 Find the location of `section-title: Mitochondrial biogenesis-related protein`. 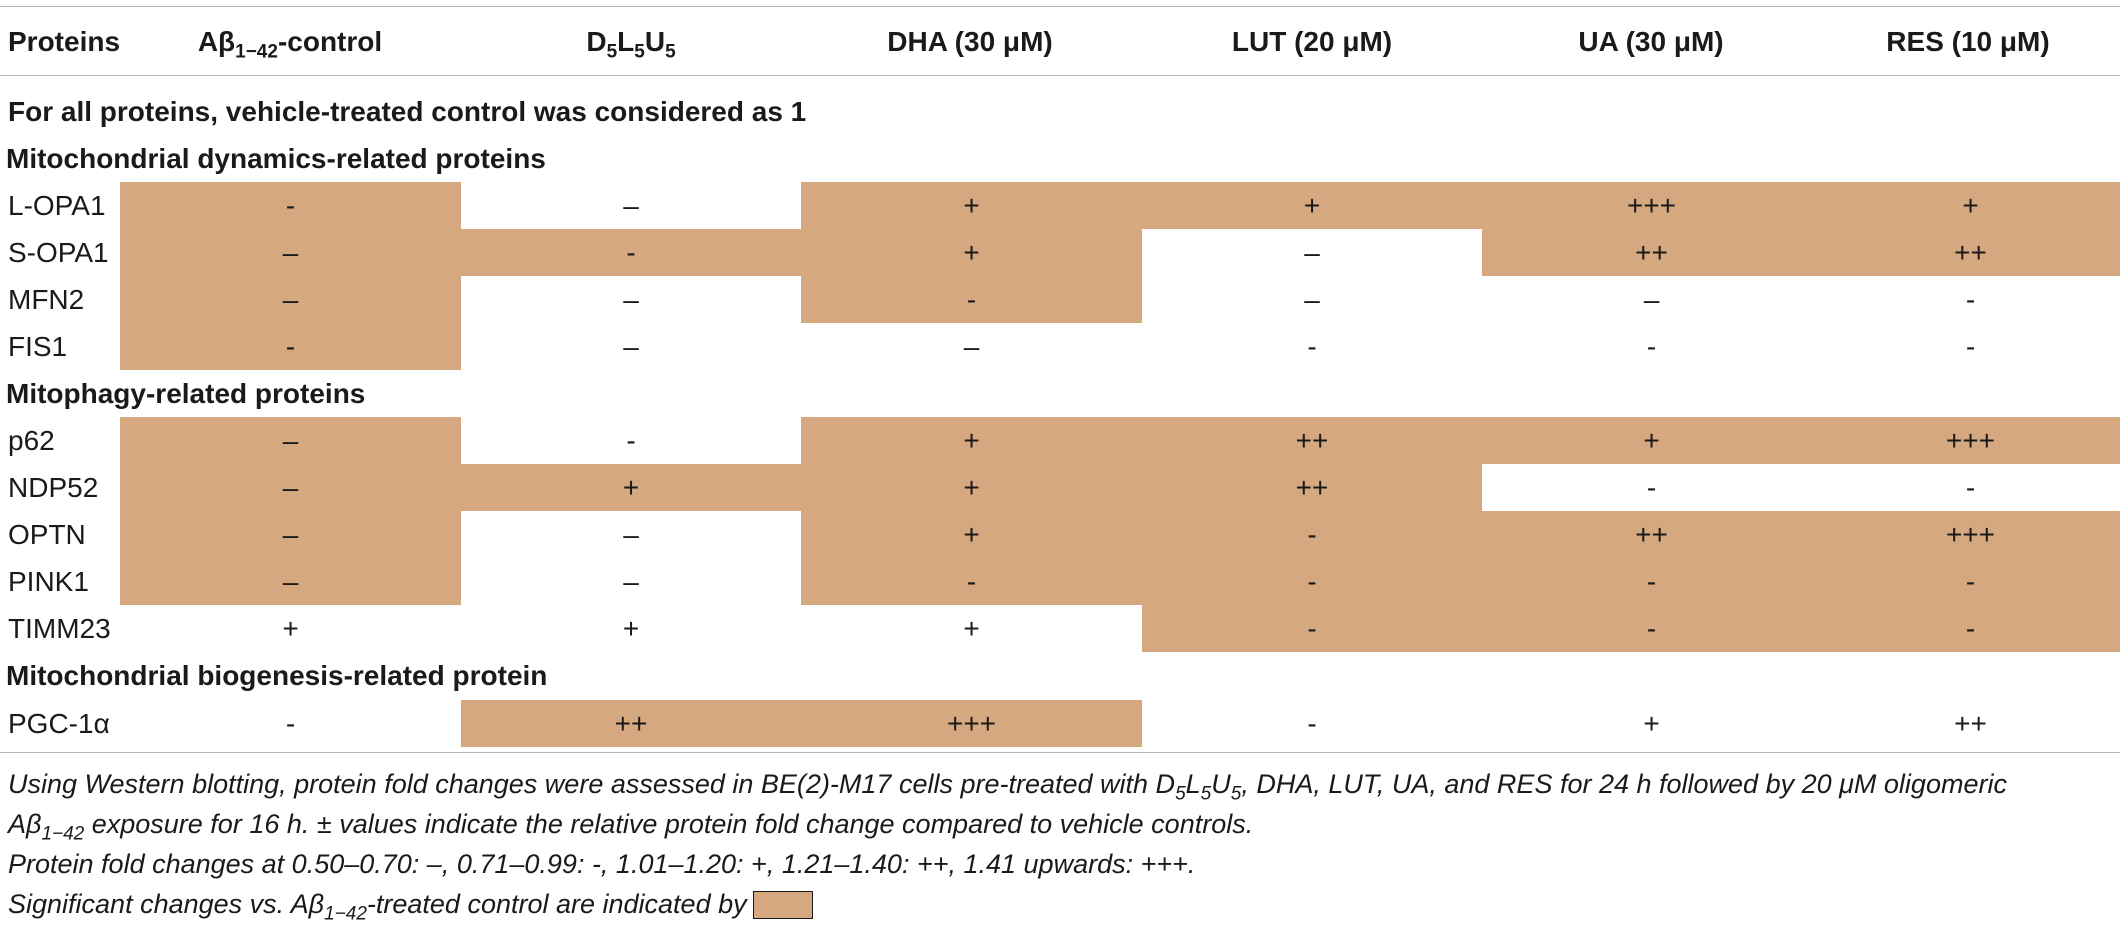

section-title: Mitochondrial biogenesis-related protein is located at coordinates (277, 675).